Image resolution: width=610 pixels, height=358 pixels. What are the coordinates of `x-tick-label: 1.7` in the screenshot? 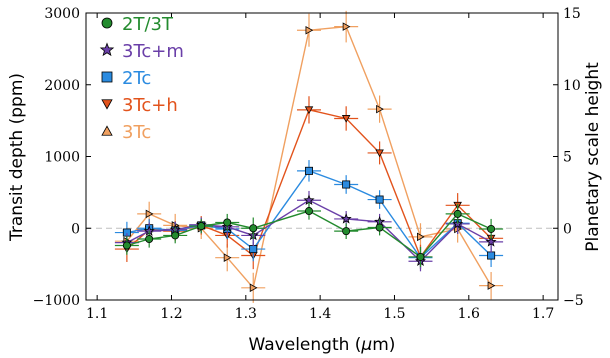 It's located at (543, 314).